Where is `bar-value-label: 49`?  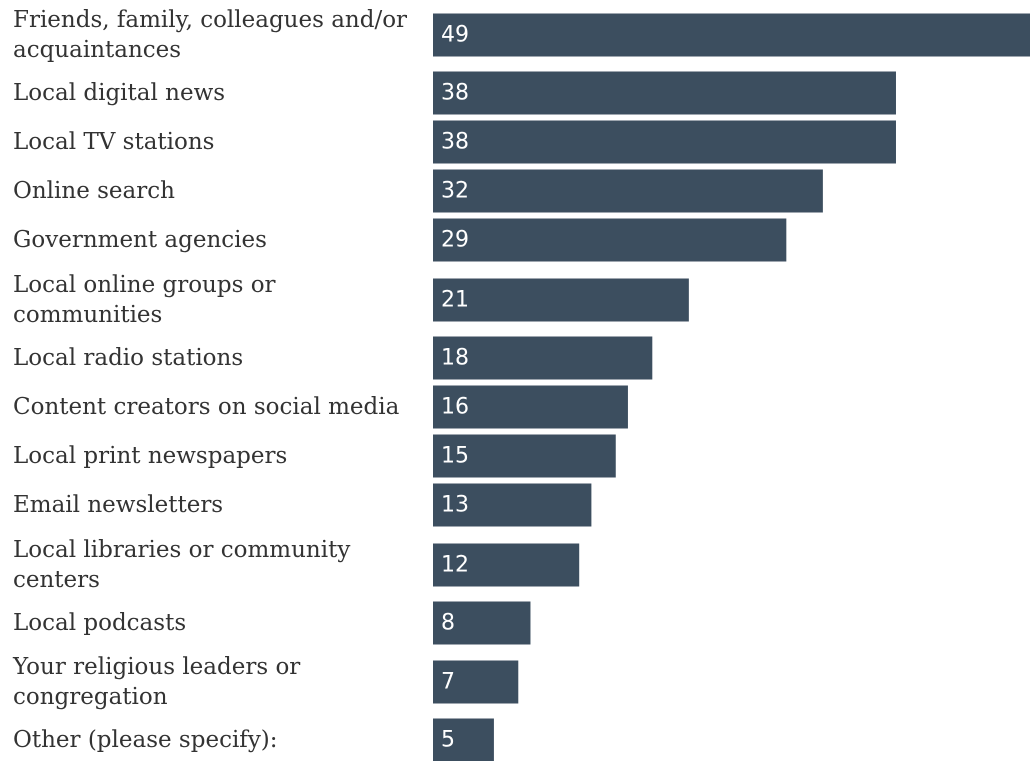
bar-value-label: 49 is located at coordinates (455, 35).